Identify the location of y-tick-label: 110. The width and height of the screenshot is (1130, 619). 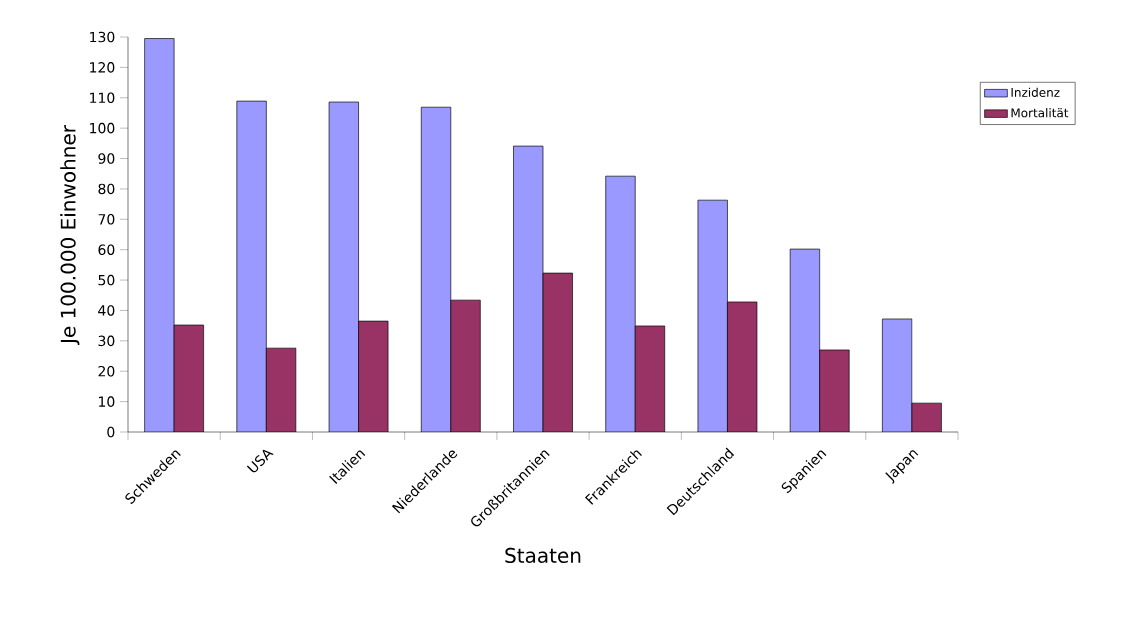
(102, 98).